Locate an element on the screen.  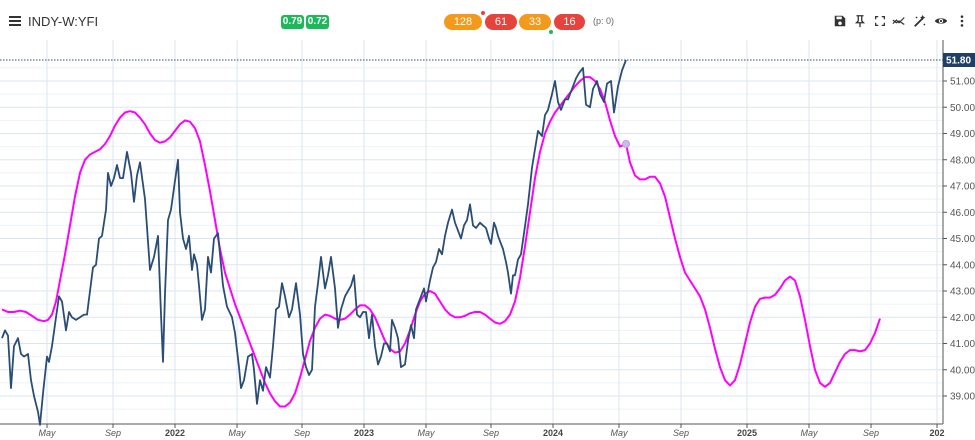
x-tick-label: 2022 is located at coordinates (175, 433).